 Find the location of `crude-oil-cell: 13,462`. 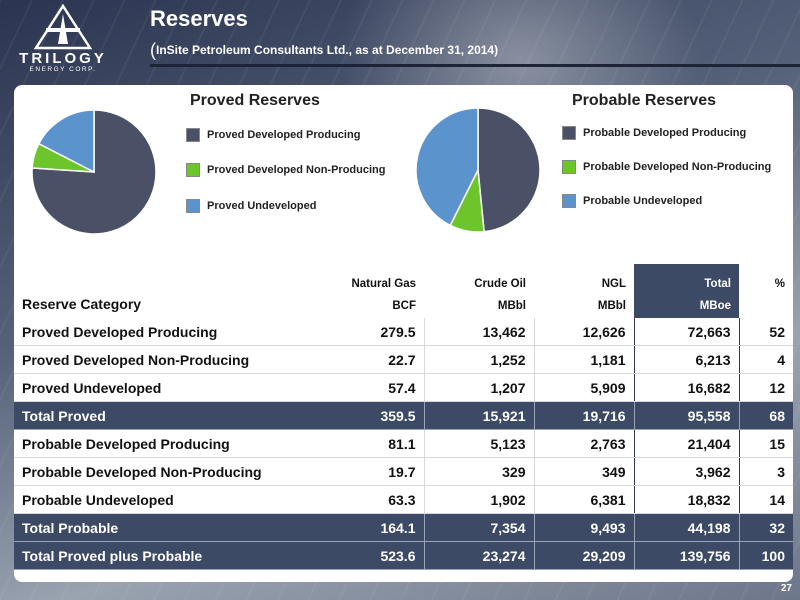

crude-oil-cell: 13,462 is located at coordinates (478, 332).